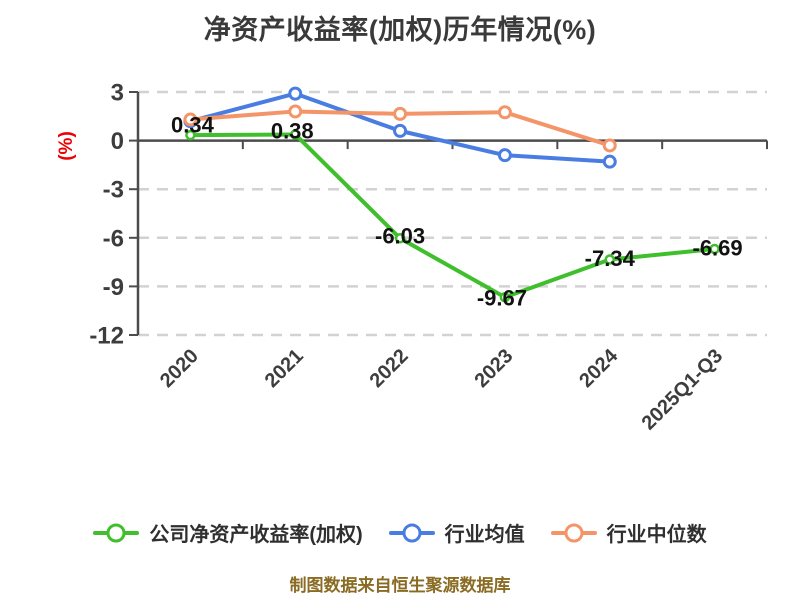  Describe the element at coordinates (113, 287) in the screenshot. I see `y-tick-label: -9` at that location.